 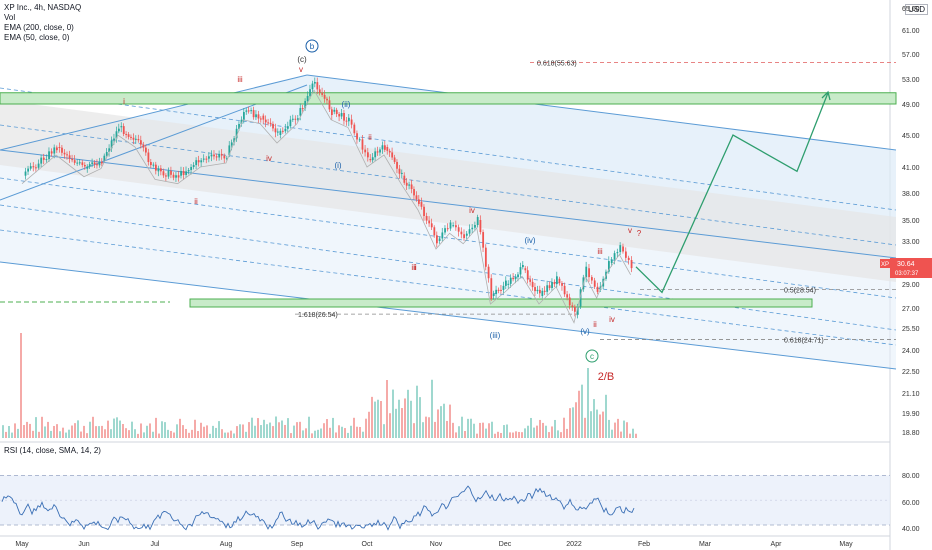 What do you see at coordinates (196, 201) in the screenshot?
I see `wave-label: ii` at bounding box center [196, 201].